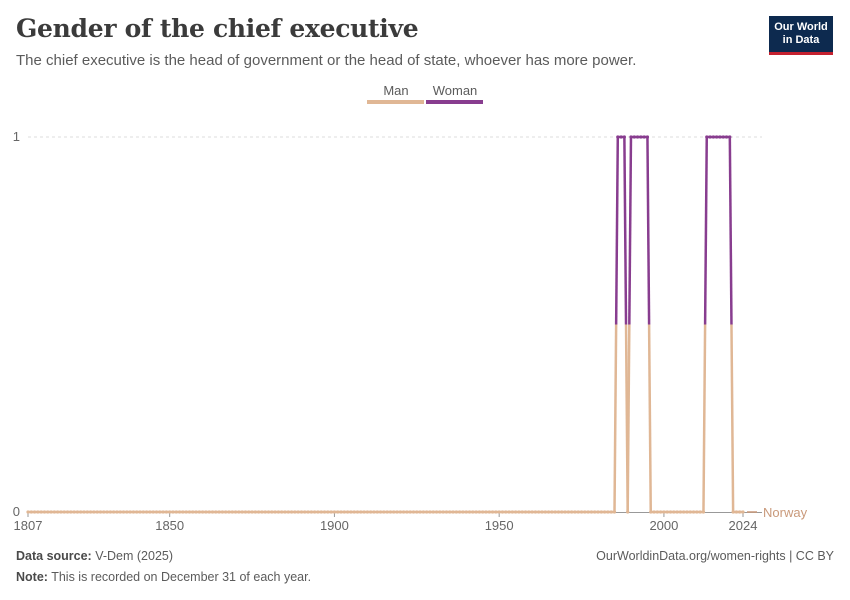 The width and height of the screenshot is (850, 600). What do you see at coordinates (715, 556) in the screenshot?
I see `url-license: OurWorldinData.org/women-rights | CC BY` at bounding box center [715, 556].